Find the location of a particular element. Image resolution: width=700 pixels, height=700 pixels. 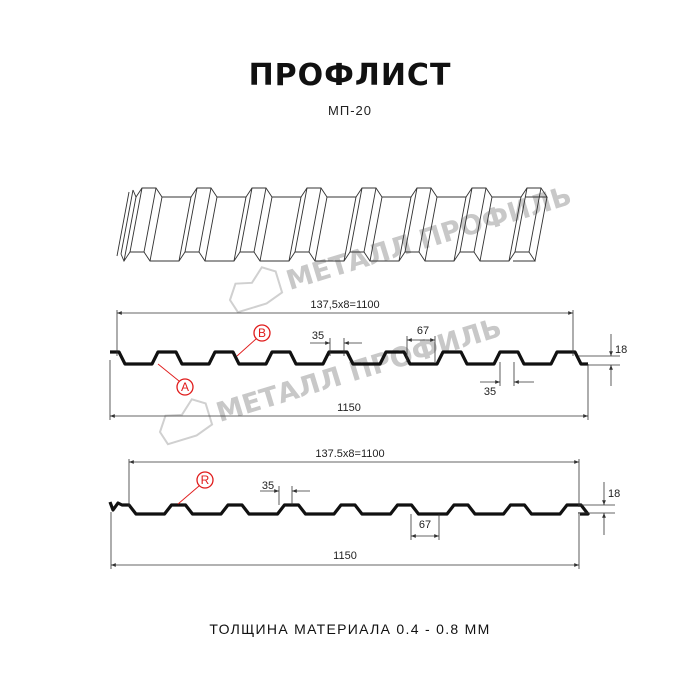

svg-text: R is located at coordinates (205, 480).